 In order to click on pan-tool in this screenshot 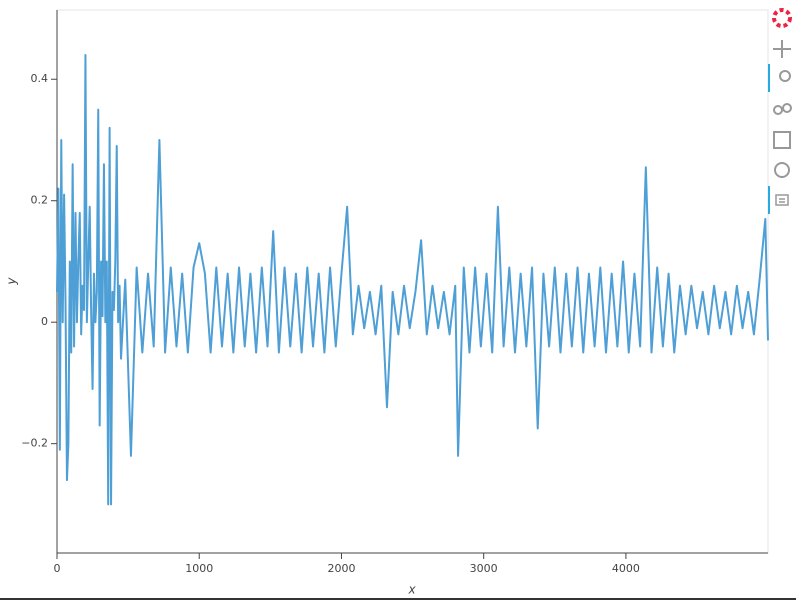, I will do `click(782, 49)`.